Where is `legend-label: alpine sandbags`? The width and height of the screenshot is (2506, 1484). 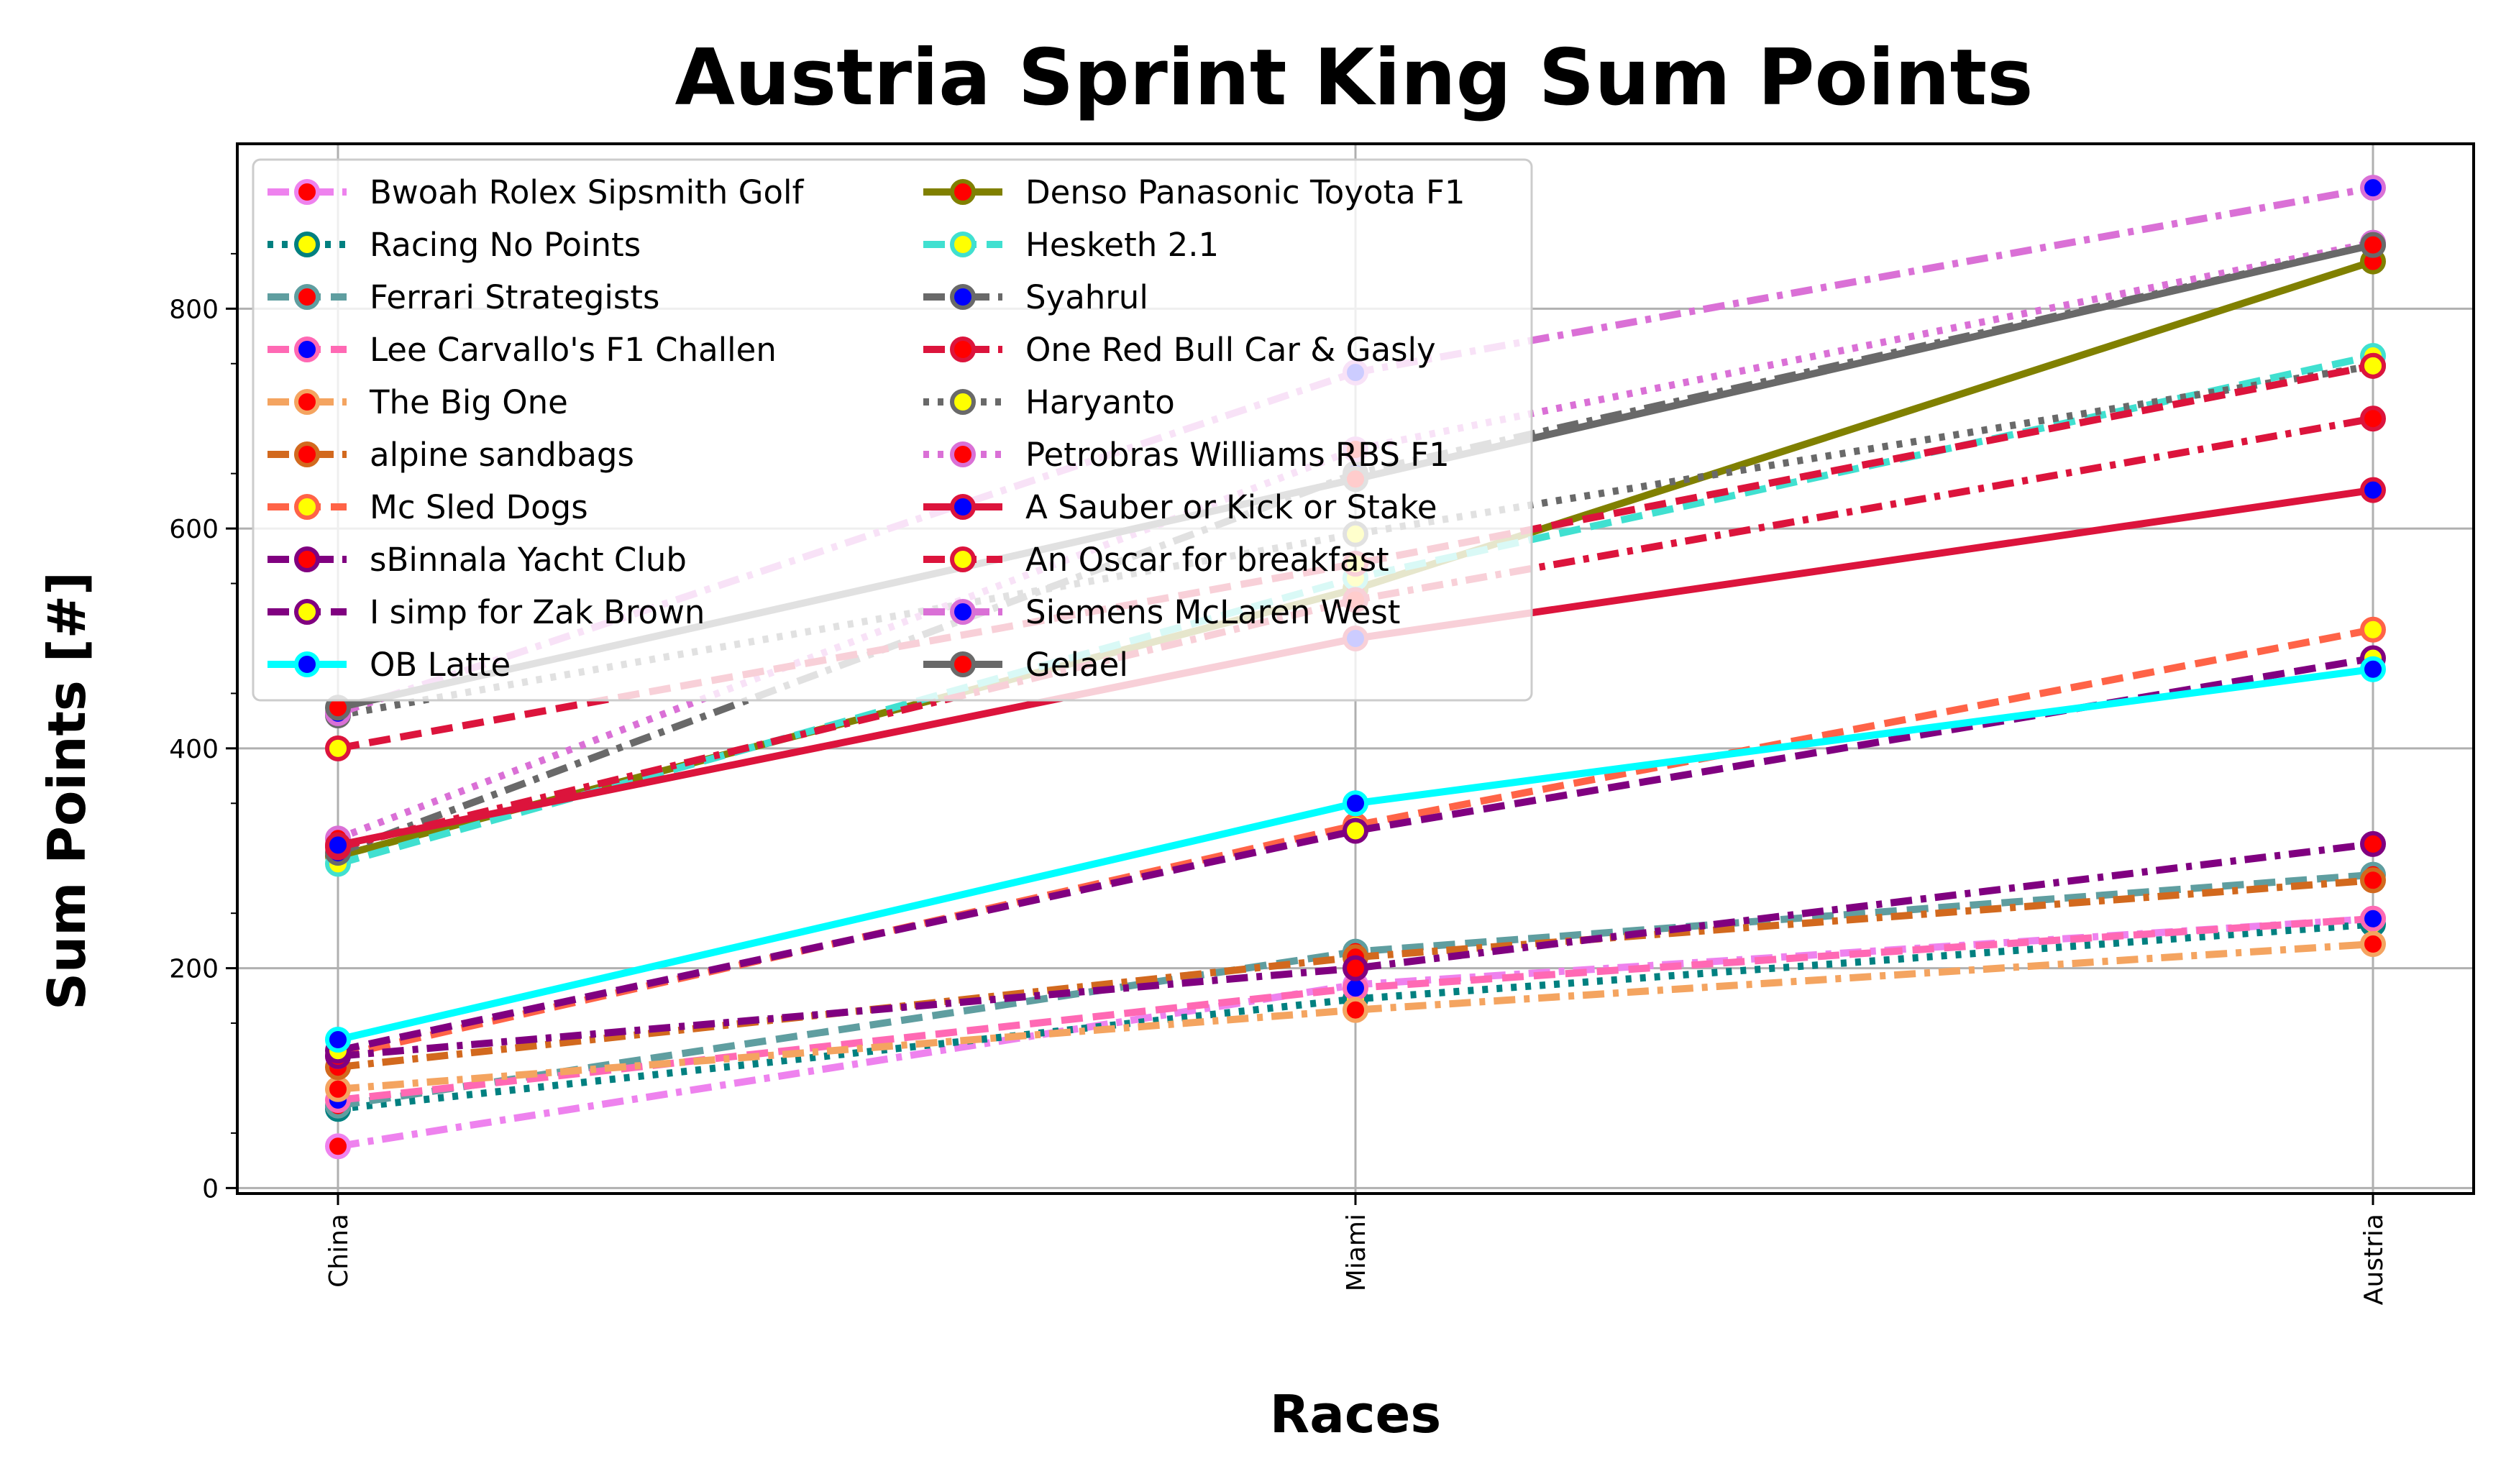
legend-label: alpine sandbags is located at coordinates (502, 455).